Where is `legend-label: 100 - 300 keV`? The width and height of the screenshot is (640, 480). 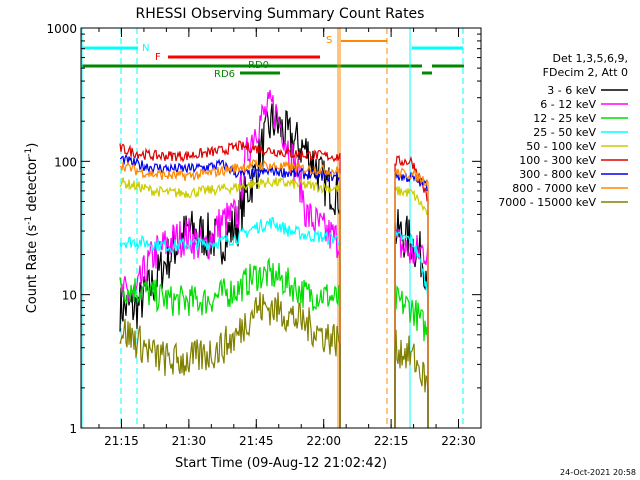
legend-label: 100 - 300 keV is located at coordinates (557, 160).